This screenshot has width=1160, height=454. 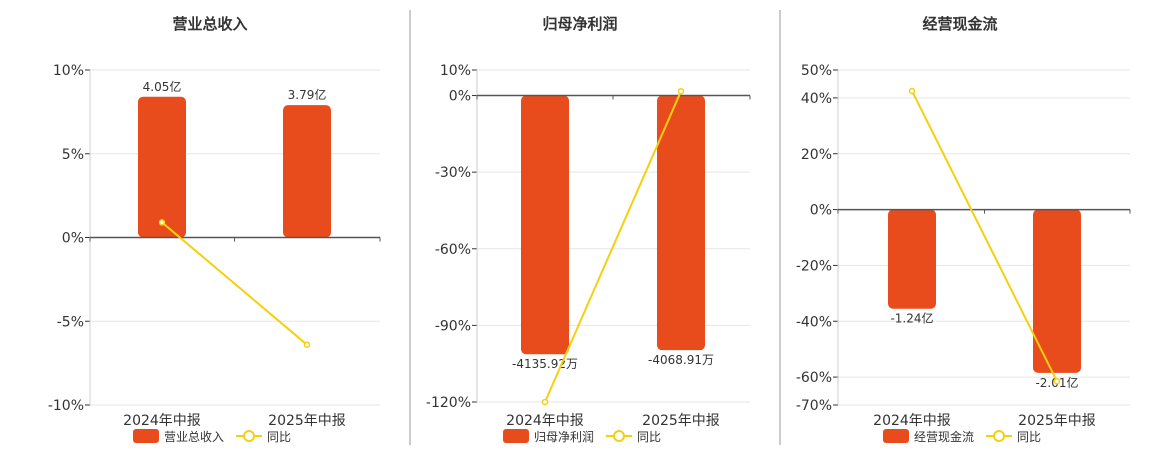 I want to click on legend-bar-label: 经营现金流, so click(x=944, y=436).